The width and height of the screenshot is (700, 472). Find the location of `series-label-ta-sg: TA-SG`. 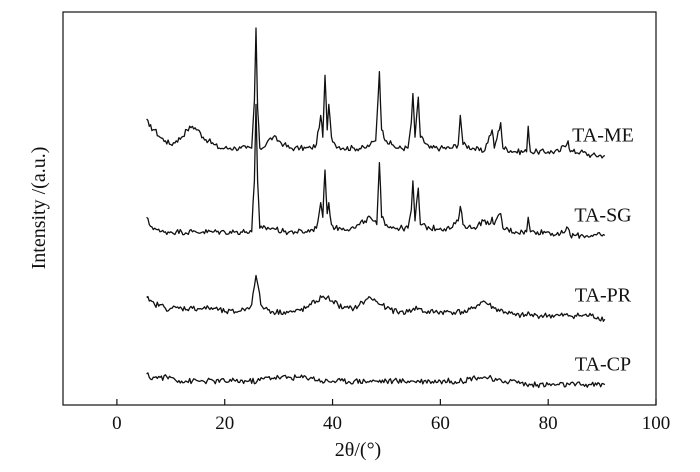

series-label-ta-sg: TA-SG is located at coordinates (602, 215).